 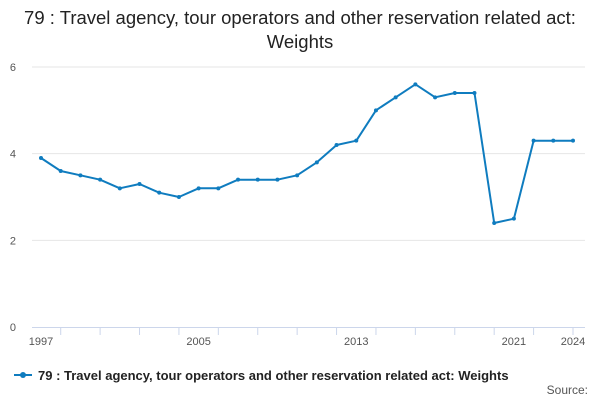 I want to click on x-tick-label: 2021, so click(x=514, y=342).